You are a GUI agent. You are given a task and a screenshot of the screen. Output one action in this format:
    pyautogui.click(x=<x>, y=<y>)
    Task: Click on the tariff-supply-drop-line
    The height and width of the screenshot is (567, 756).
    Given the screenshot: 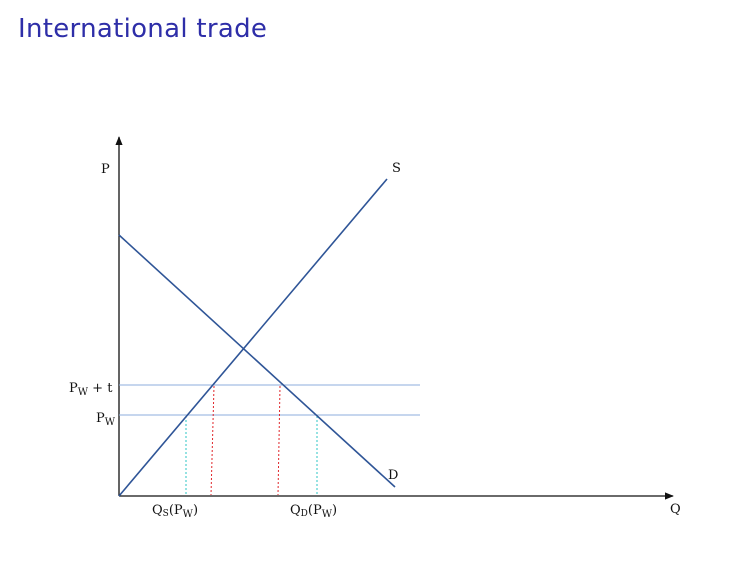 What is the action you would take?
    pyautogui.click(x=212, y=440)
    